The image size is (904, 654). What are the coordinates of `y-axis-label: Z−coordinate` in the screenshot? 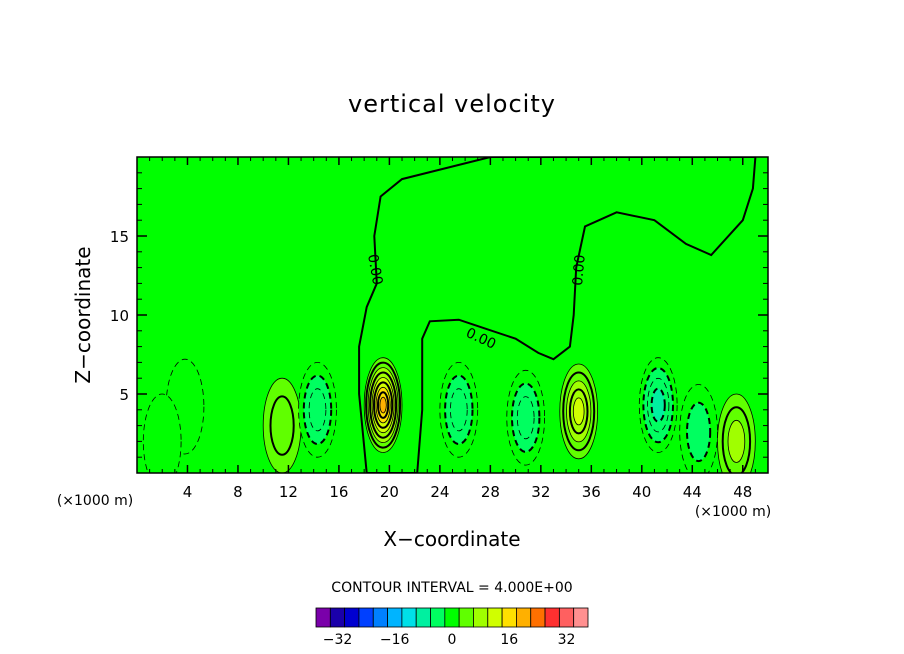 It's located at (83, 314).